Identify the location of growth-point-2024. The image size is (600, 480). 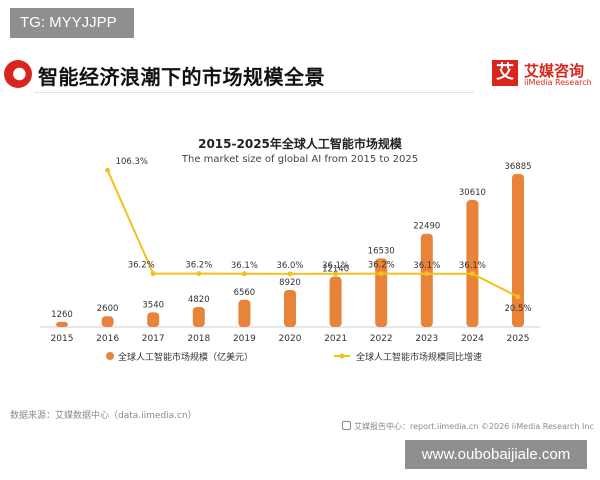
(472, 274).